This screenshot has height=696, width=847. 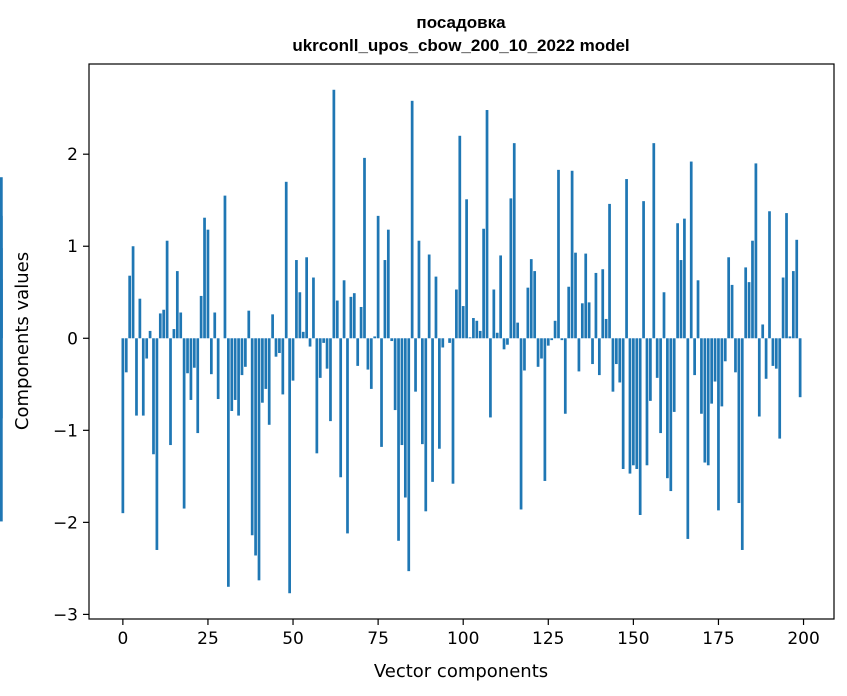 What do you see at coordinates (65, 523) in the screenshot?
I see `y-tick-label: −2` at bounding box center [65, 523].